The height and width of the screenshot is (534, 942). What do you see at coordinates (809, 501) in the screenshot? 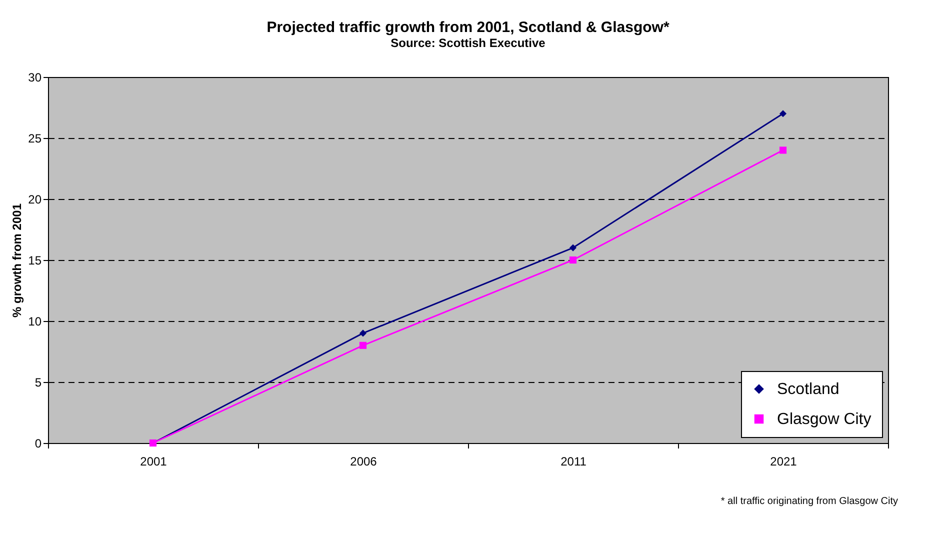
I see `text: * all traffic originating from Glasgow City` at bounding box center [809, 501].